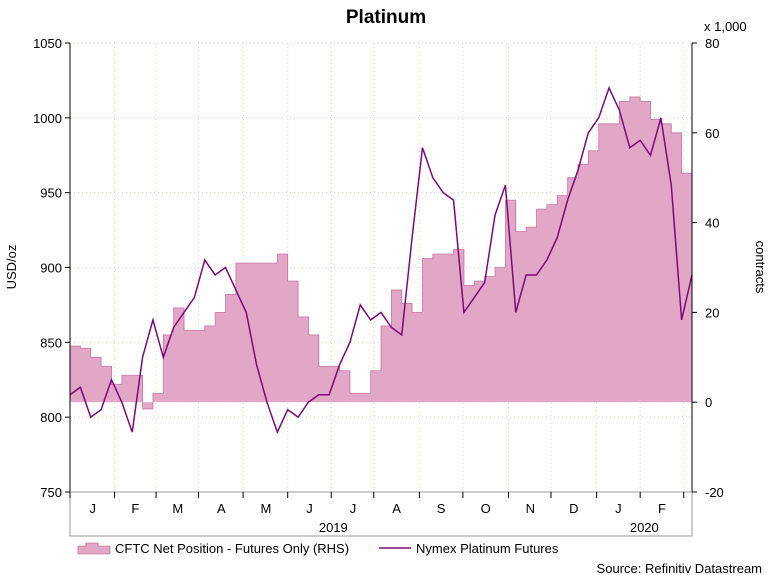 Image resolution: width=772 pixels, height=575 pixels. Describe the element at coordinates (573, 508) in the screenshot. I see `x-tick-label: D` at that location.